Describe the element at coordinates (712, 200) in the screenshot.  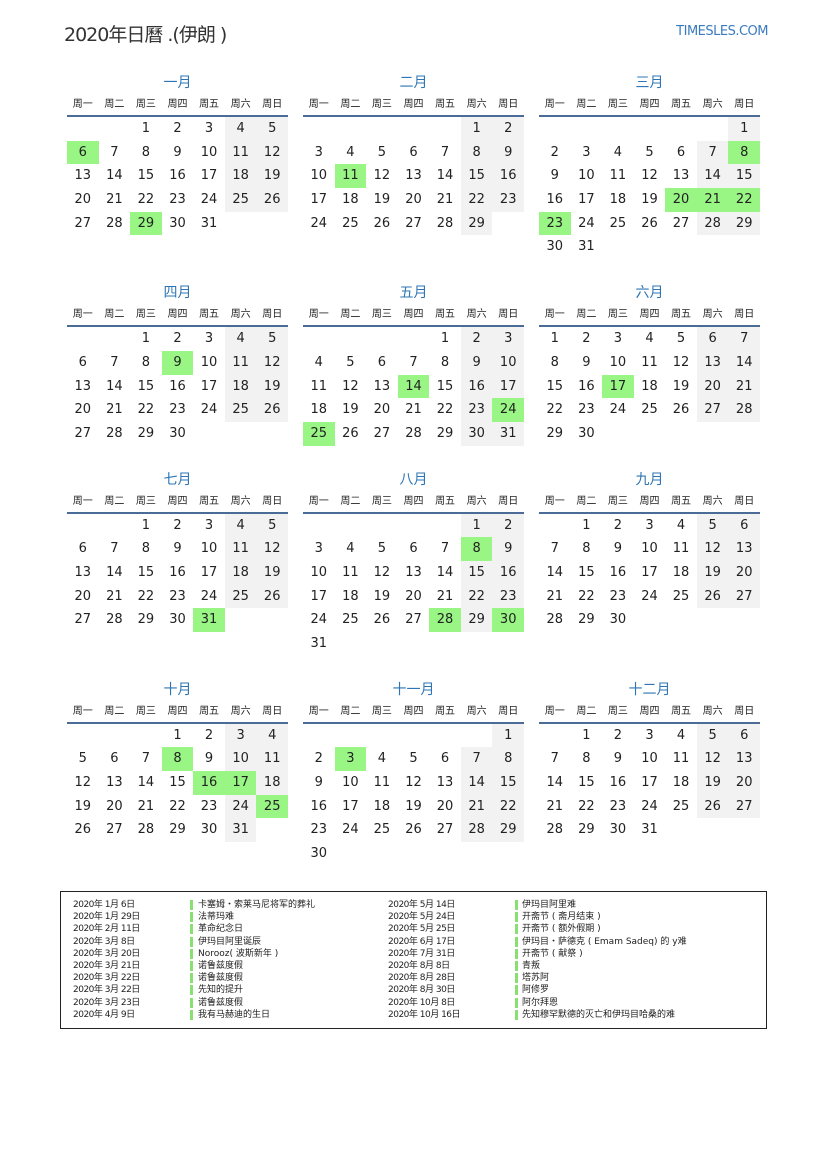
I see `holiday-day: 21` at that location.